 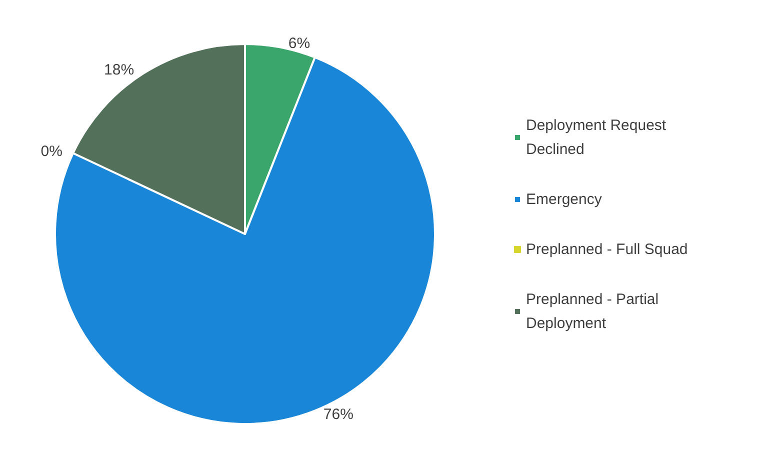 I want to click on legend-label: Emergency, so click(x=564, y=199).